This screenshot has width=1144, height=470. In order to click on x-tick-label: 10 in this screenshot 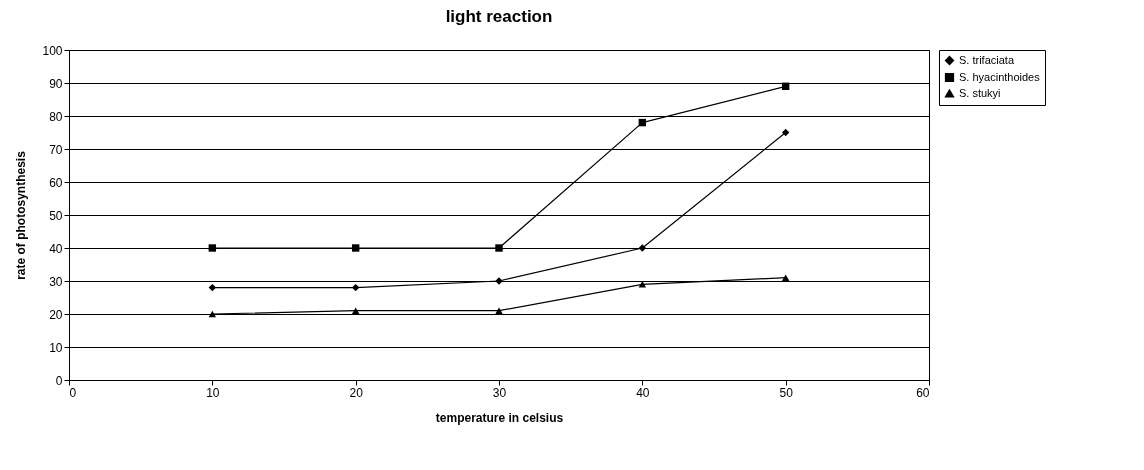, I will do `click(213, 392)`.